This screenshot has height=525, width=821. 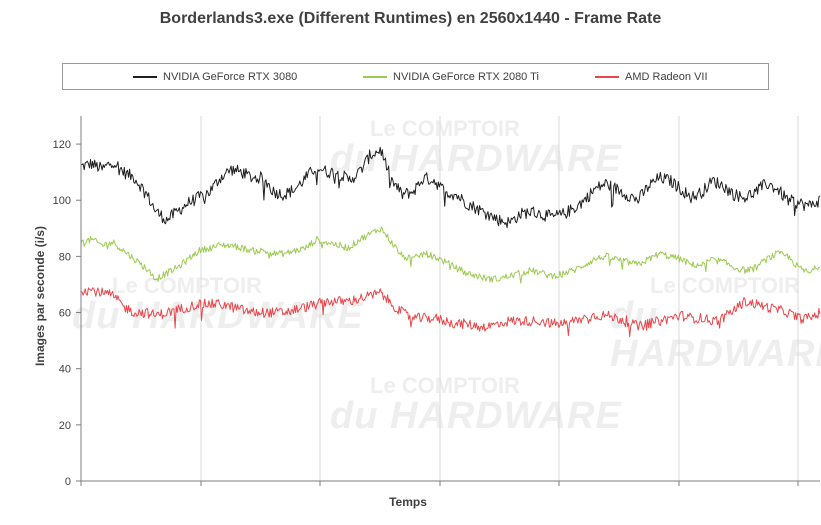 What do you see at coordinates (65, 257) in the screenshot?
I see `y-tick-label: 80` at bounding box center [65, 257].